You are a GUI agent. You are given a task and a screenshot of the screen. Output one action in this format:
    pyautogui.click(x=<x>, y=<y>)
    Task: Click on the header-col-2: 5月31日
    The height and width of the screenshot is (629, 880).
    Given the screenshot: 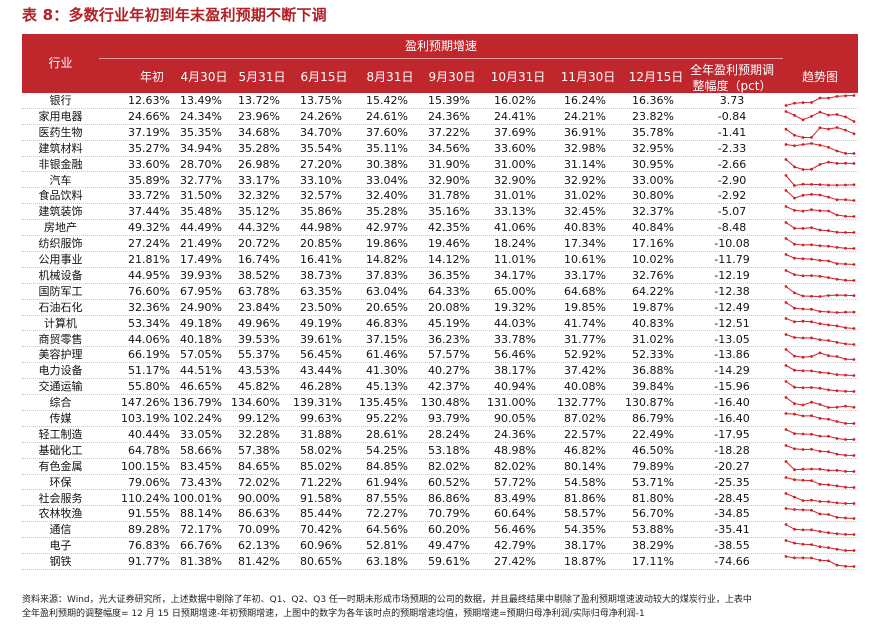 What is the action you would take?
    pyautogui.click(x=262, y=77)
    